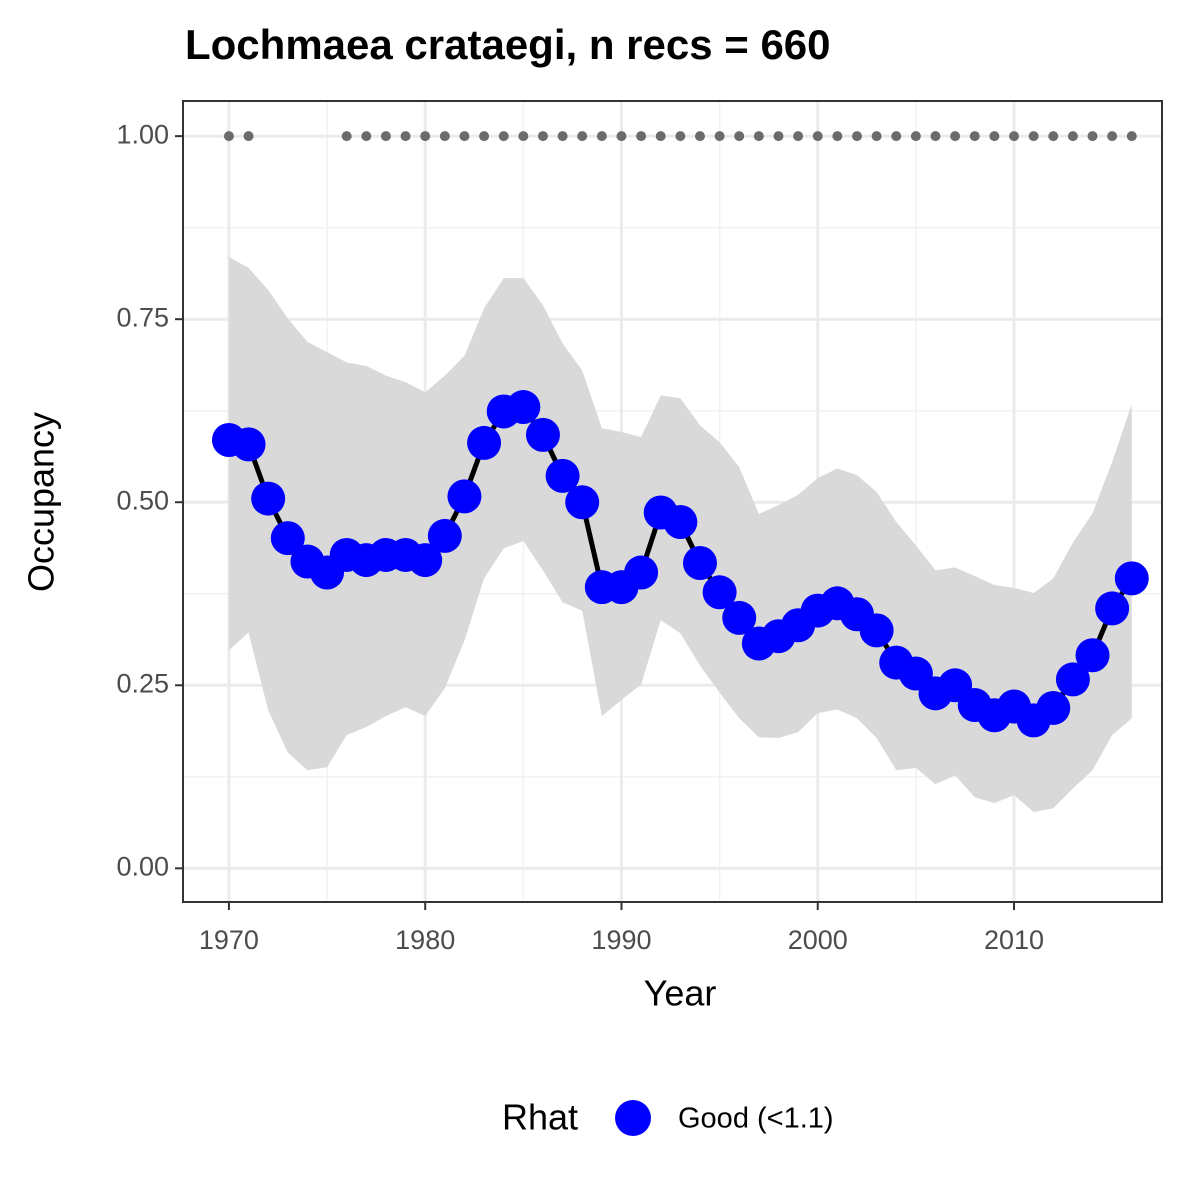 Image resolution: width=1200 pixels, height=1200 pixels. I want to click on x-axis-title: Year, so click(680, 993).